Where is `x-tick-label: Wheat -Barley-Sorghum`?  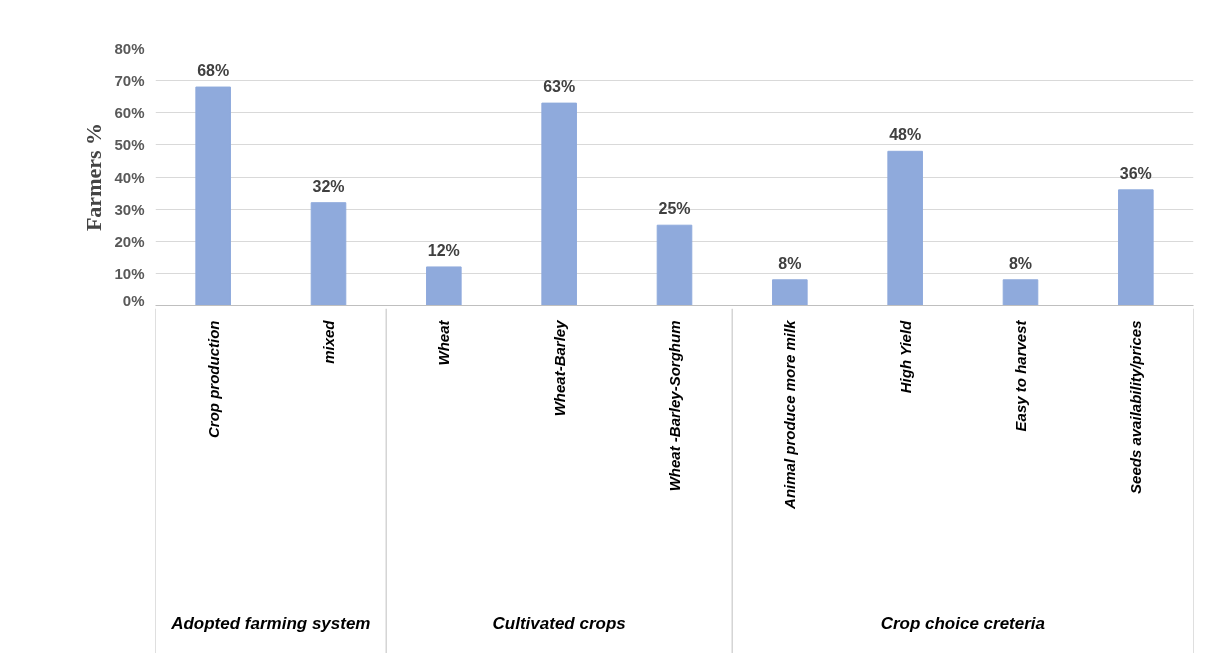
x-tick-label: Wheat -Barley-Sorghum is located at coordinates (674, 406).